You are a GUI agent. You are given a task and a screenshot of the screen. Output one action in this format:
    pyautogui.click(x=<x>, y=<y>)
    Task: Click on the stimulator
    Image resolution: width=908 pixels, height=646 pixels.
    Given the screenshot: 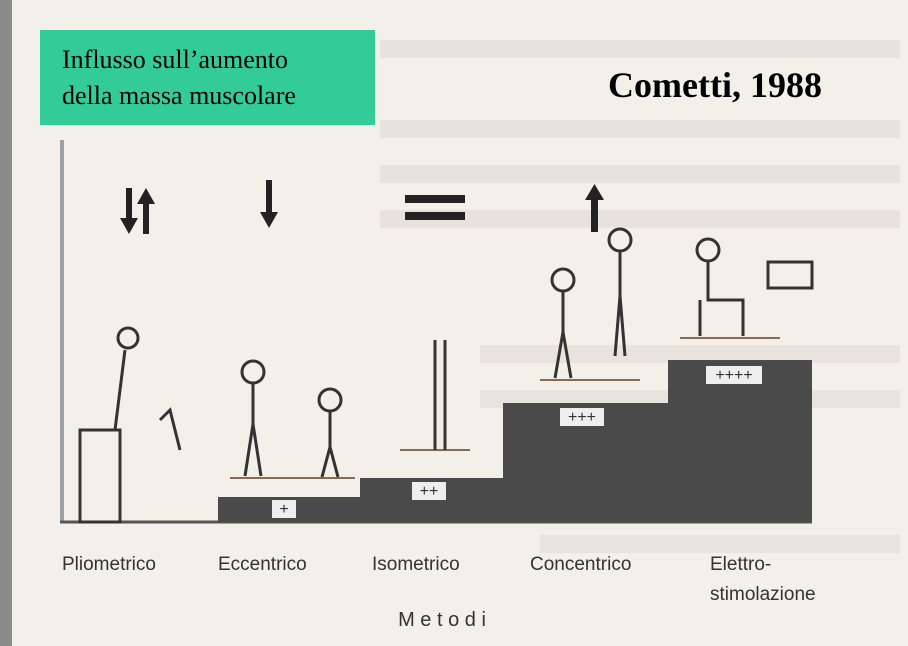 What is the action you would take?
    pyautogui.click(x=790, y=275)
    